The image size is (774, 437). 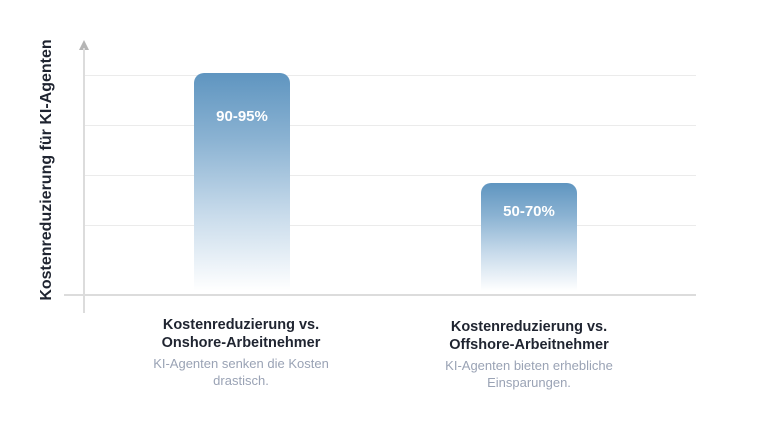 What do you see at coordinates (529, 211) in the screenshot?
I see `bar-value-label: 50-70%` at bounding box center [529, 211].